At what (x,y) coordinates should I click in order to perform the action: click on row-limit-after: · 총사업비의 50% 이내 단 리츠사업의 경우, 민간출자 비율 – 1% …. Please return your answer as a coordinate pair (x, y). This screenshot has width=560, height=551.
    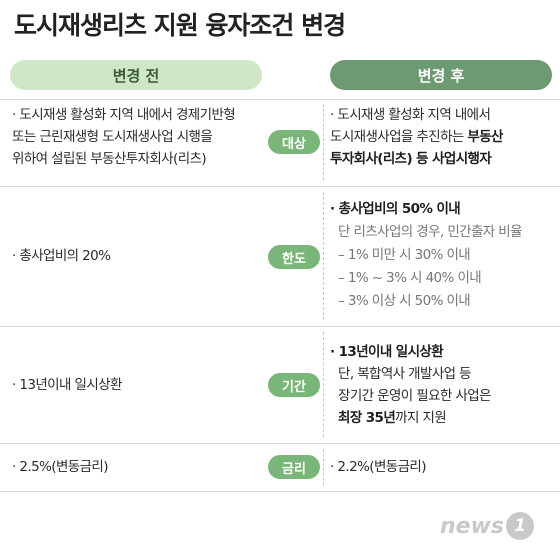
    Looking at the image, I should click on (426, 255).